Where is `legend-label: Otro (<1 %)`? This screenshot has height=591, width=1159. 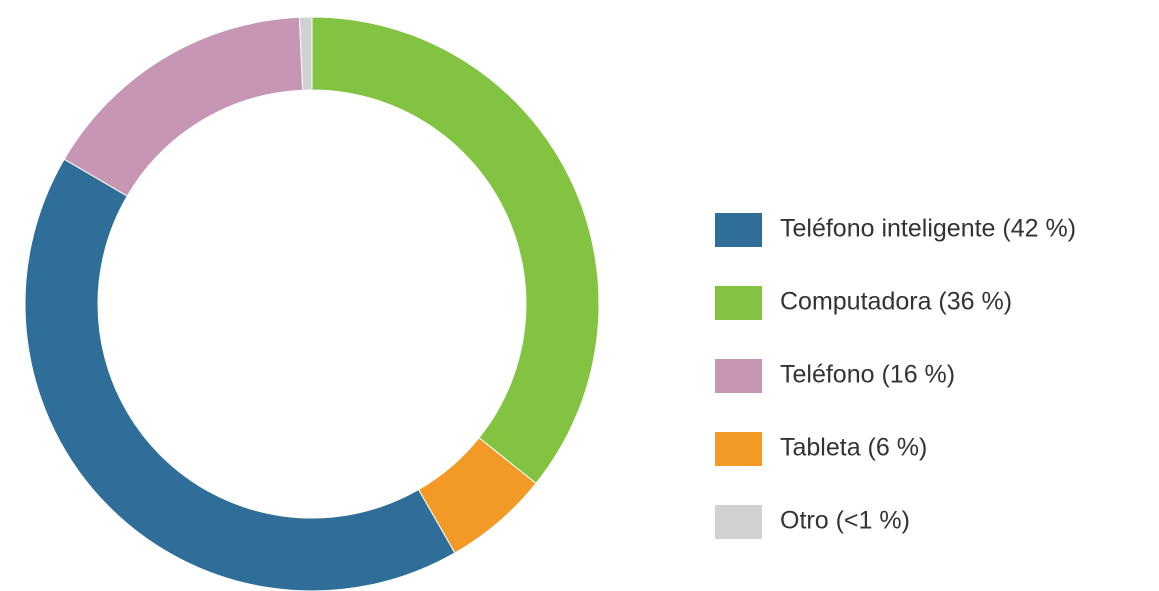 legend-label: Otro (<1 %) is located at coordinates (845, 521).